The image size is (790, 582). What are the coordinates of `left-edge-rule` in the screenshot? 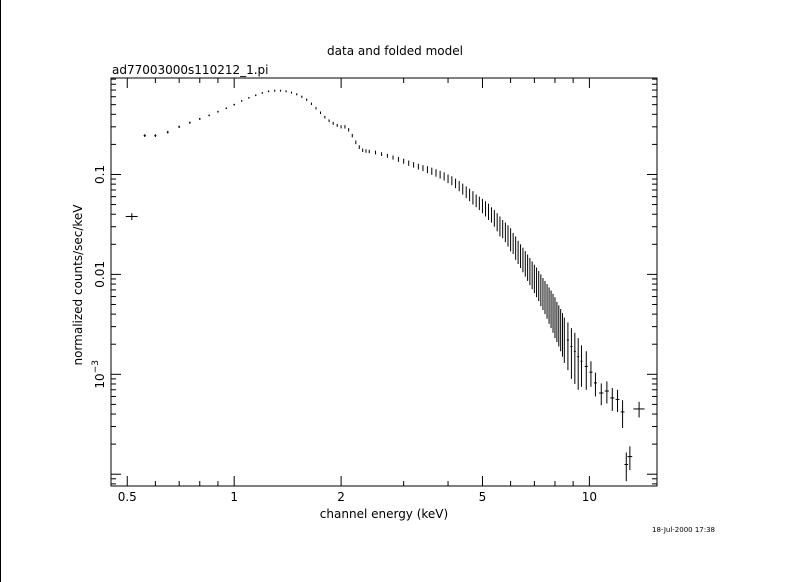 It's located at (0, 291).